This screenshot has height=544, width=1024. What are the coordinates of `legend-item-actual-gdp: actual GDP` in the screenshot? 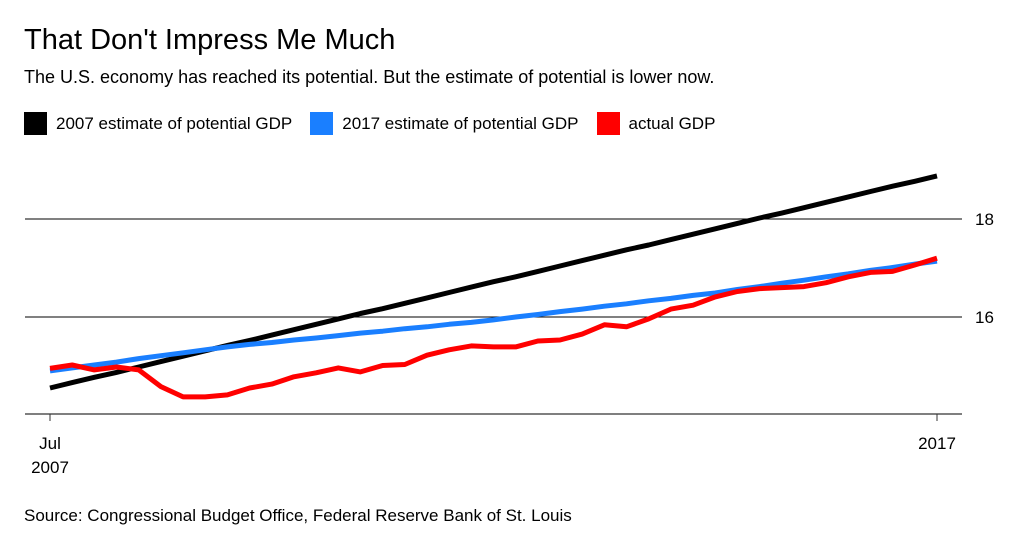 It's located at (656, 123).